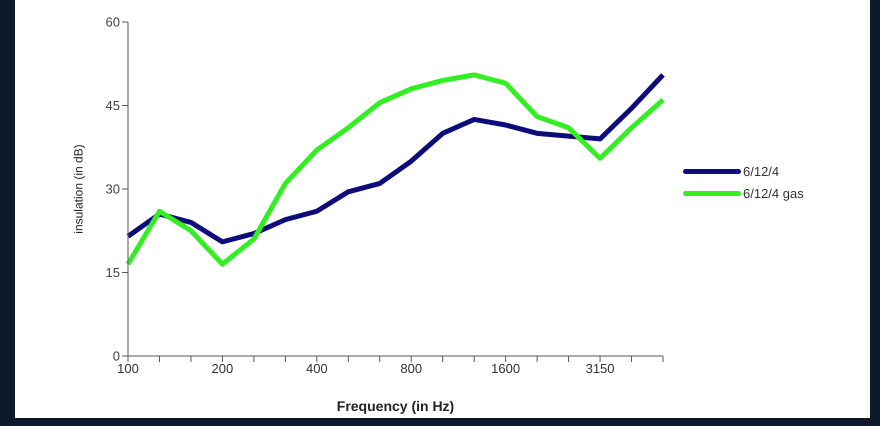  Describe the element at coordinates (128, 368) in the screenshot. I see `x-tick-label: 100` at that location.